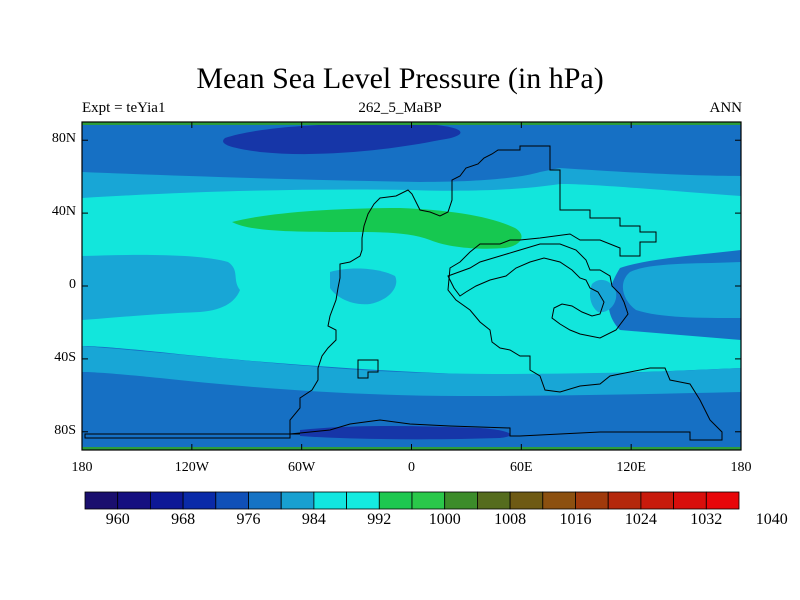  I want to click on coastline-island, so click(368, 369).